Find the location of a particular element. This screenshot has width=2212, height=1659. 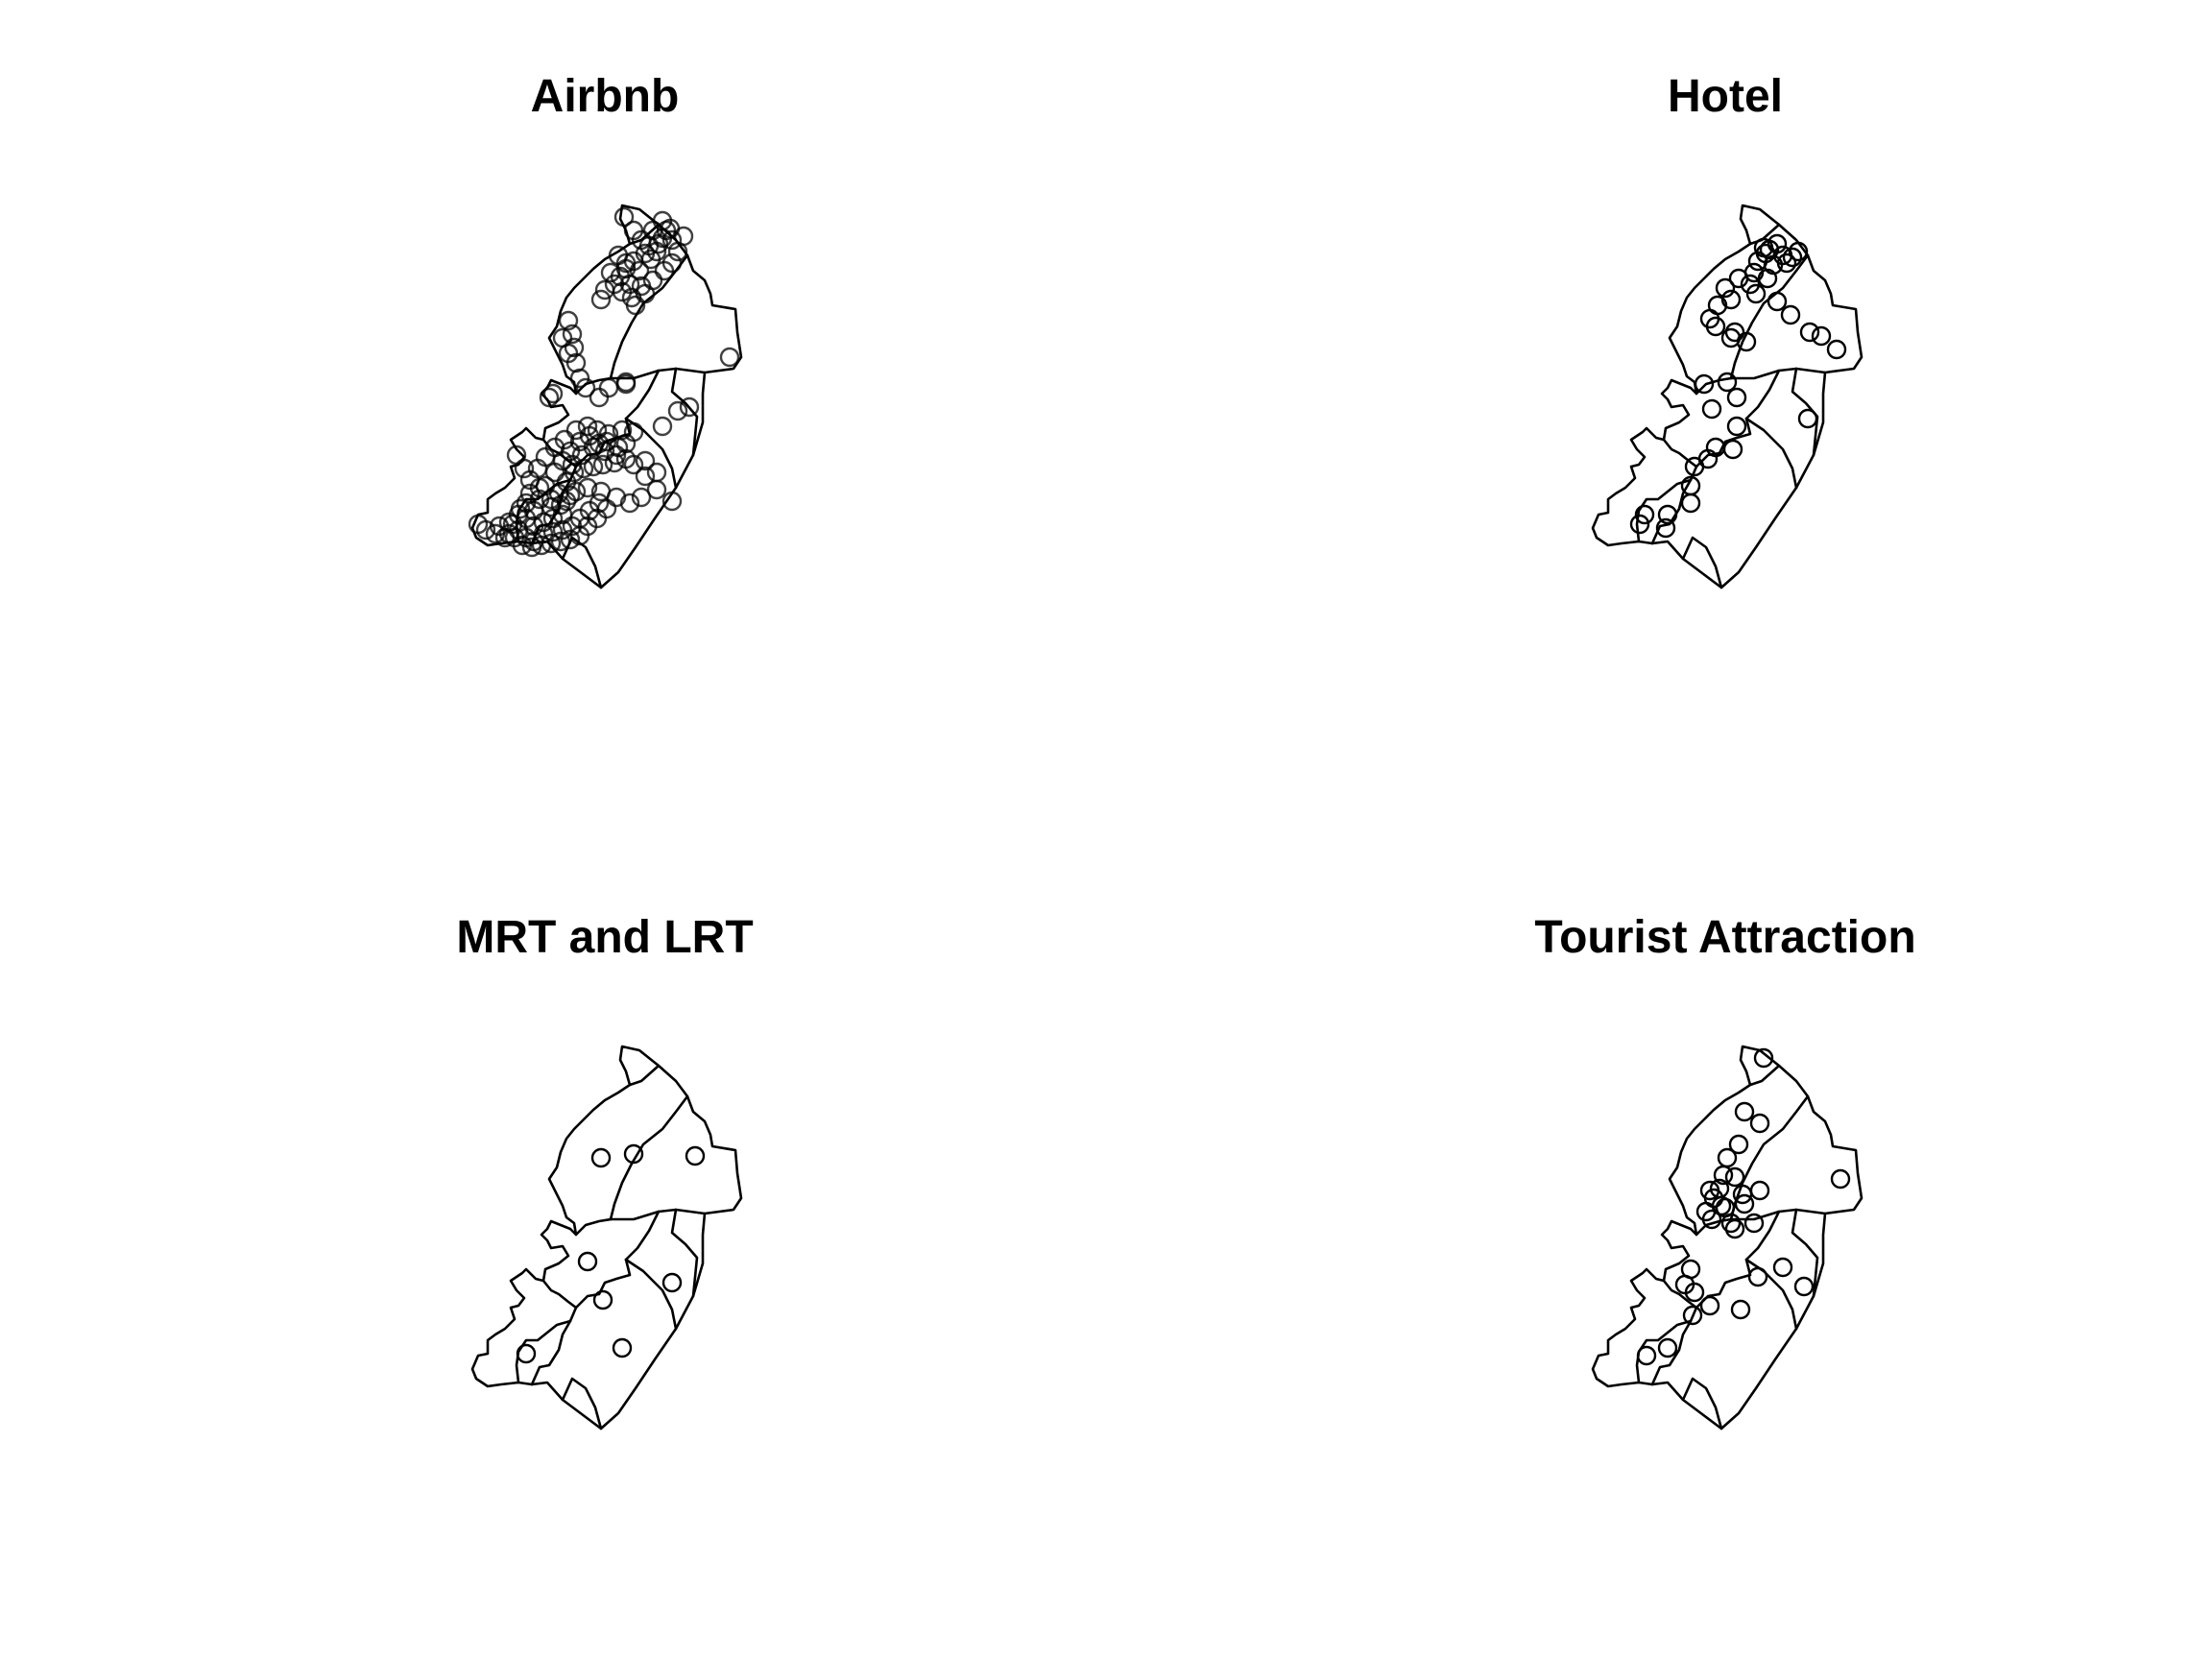

panel-title-hotel: Hotel is located at coordinates (1726, 96).